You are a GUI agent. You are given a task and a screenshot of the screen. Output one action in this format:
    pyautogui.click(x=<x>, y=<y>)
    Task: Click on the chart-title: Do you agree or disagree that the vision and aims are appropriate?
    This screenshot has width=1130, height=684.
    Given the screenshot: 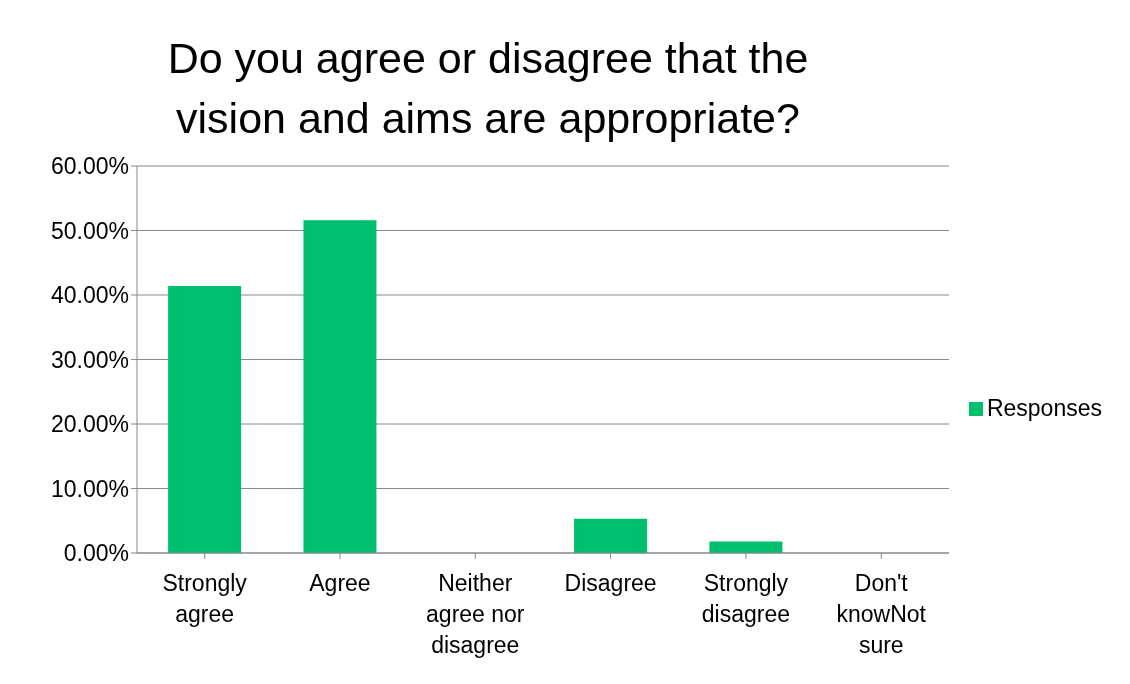 What is the action you would take?
    pyautogui.click(x=488, y=88)
    